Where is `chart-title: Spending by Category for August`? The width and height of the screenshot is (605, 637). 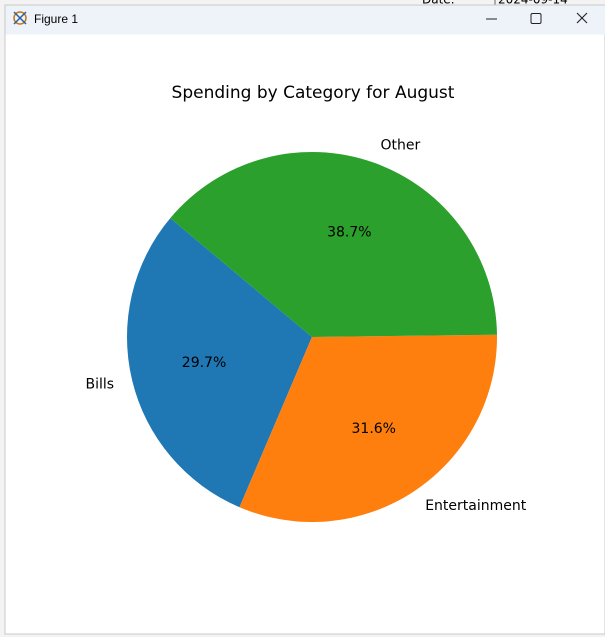
chart-title: Spending by Category for August is located at coordinates (313, 93).